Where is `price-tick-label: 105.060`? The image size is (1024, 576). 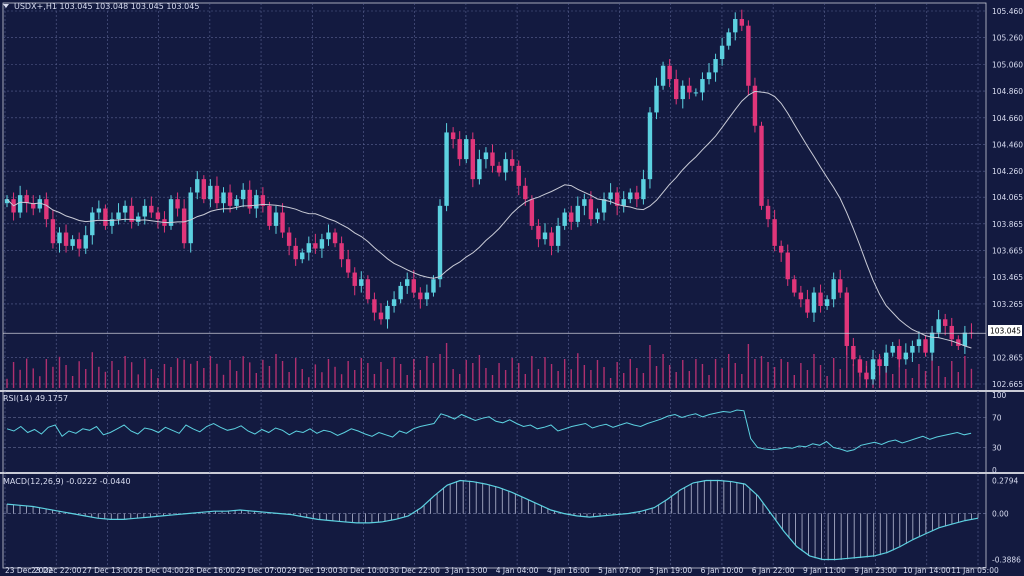 price-tick-label: 105.060 is located at coordinates (1007, 64).